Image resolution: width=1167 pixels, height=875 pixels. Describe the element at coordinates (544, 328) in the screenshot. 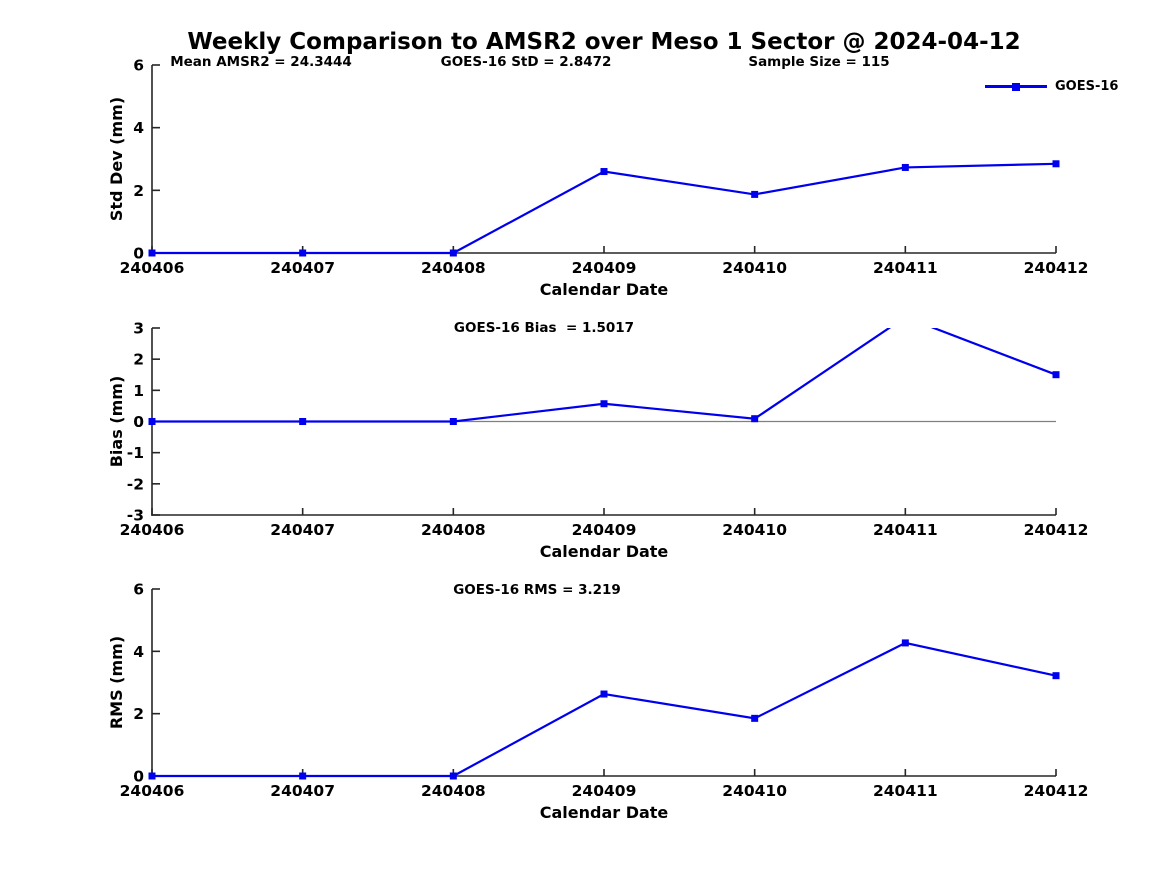

I see `annotation-goes16-bias: GOES-16 Bias = 1.5017` at that location.